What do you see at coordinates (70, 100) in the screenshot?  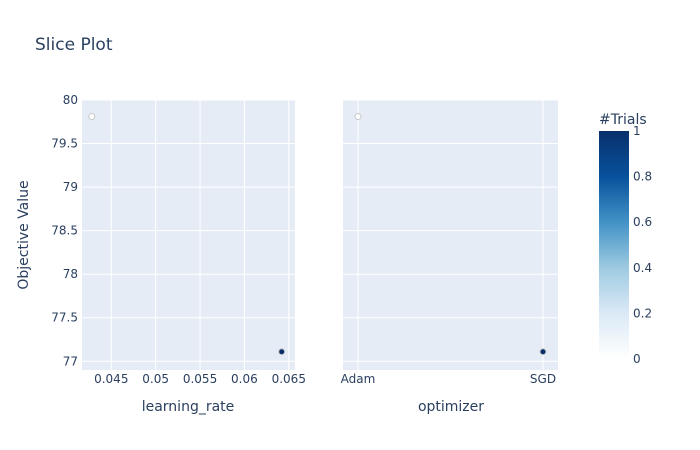 I see `y-tick-label: 80` at bounding box center [70, 100].